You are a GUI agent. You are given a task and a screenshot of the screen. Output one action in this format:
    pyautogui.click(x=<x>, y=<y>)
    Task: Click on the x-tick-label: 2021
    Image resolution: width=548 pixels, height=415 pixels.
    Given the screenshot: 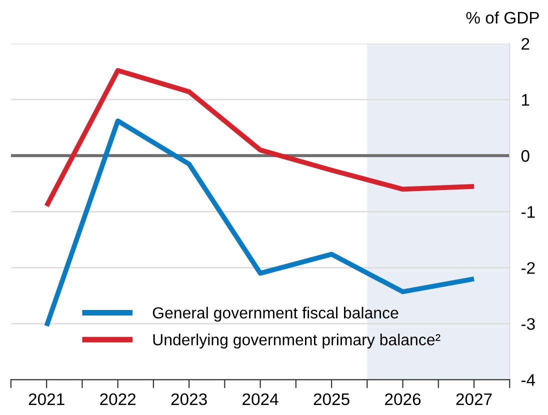 What is the action you would take?
    pyautogui.click(x=46, y=399)
    